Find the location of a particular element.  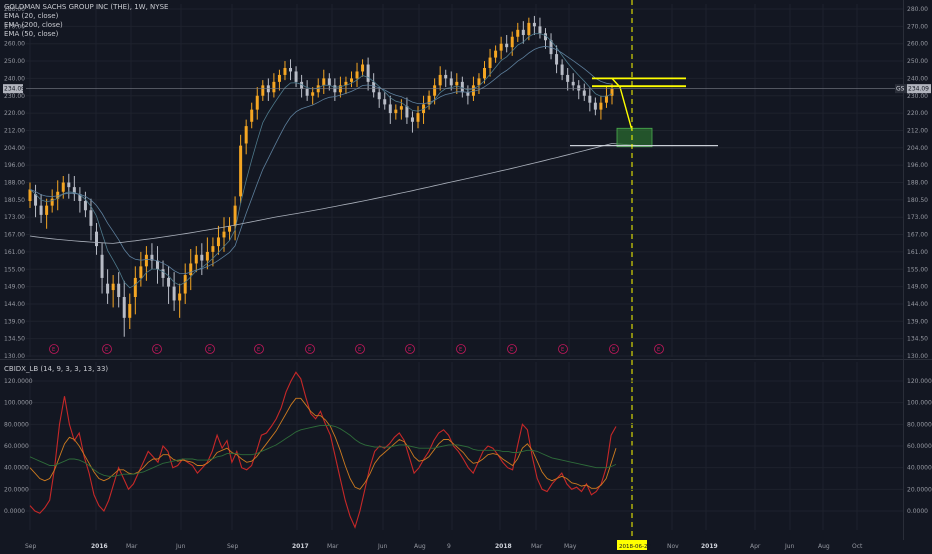

price-tick-label-left: 161.00 is located at coordinates (14, 252).